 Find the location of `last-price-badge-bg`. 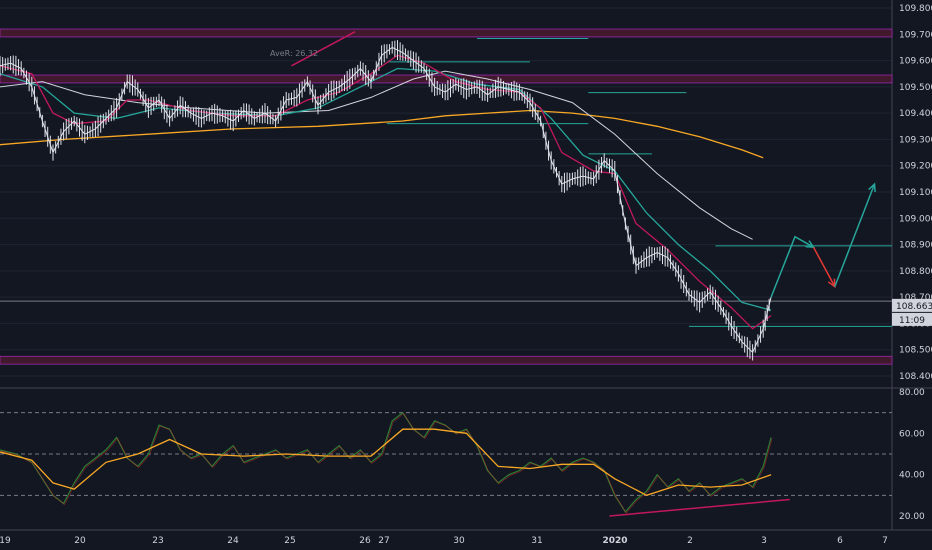

last-price-badge-bg is located at coordinates (912, 305).